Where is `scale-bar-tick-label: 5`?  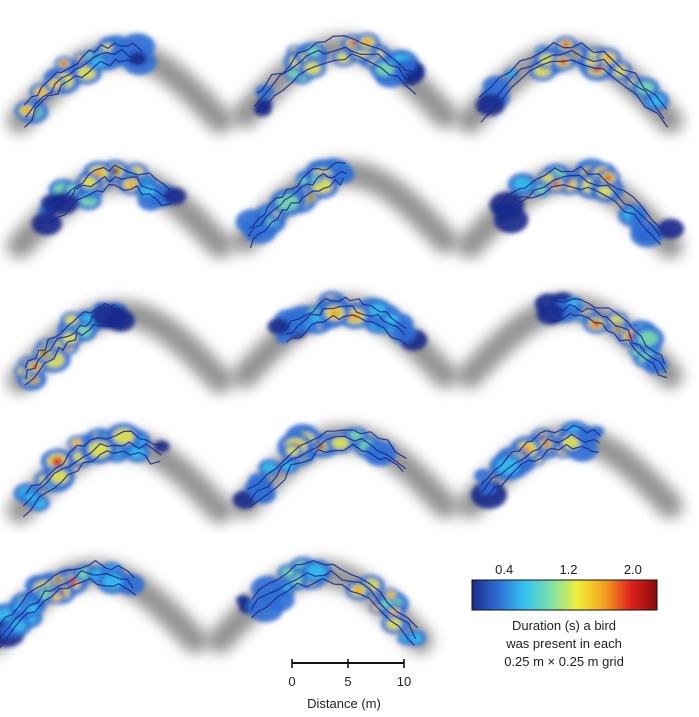 scale-bar-tick-label: 5 is located at coordinates (347, 681).